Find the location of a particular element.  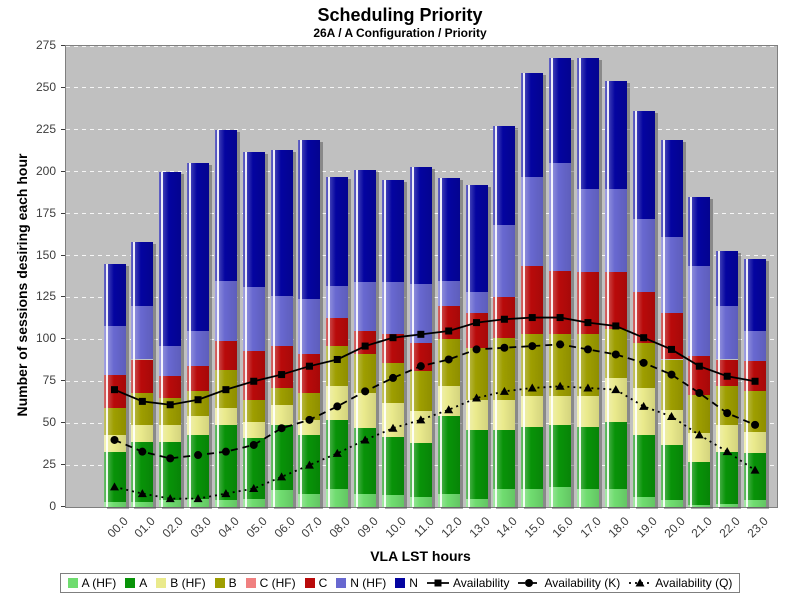

stacked-bar-13.0 is located at coordinates (476, 346).